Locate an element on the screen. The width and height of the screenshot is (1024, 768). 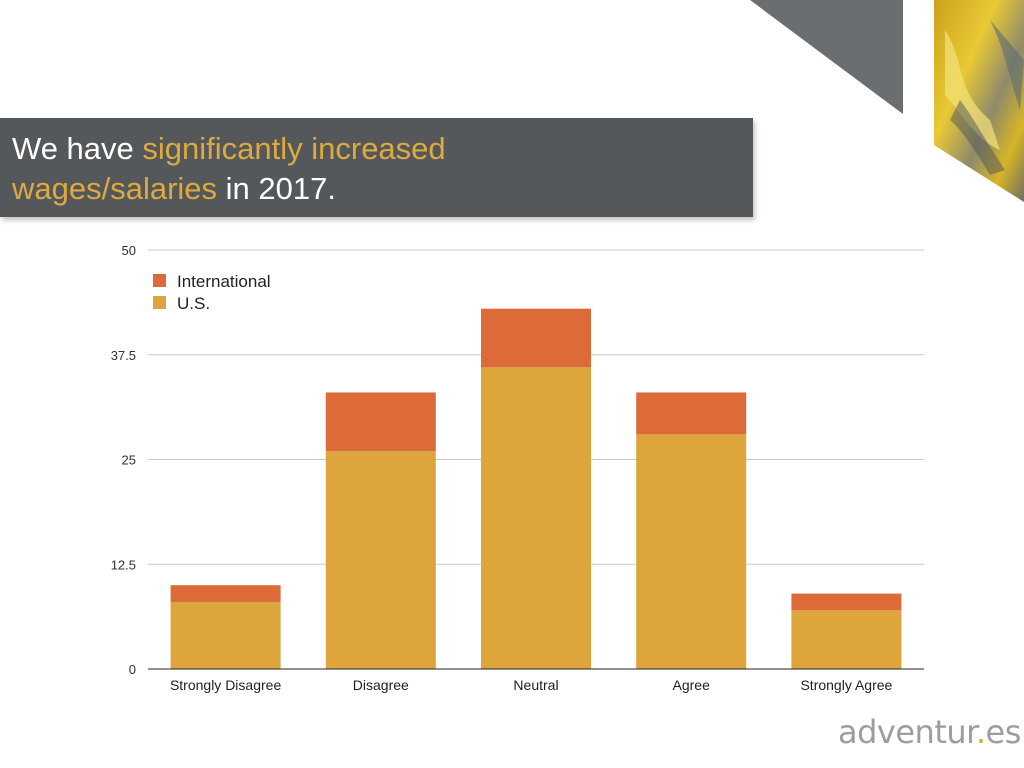
title-highlight-2: wages/salaries is located at coordinates (115, 188).